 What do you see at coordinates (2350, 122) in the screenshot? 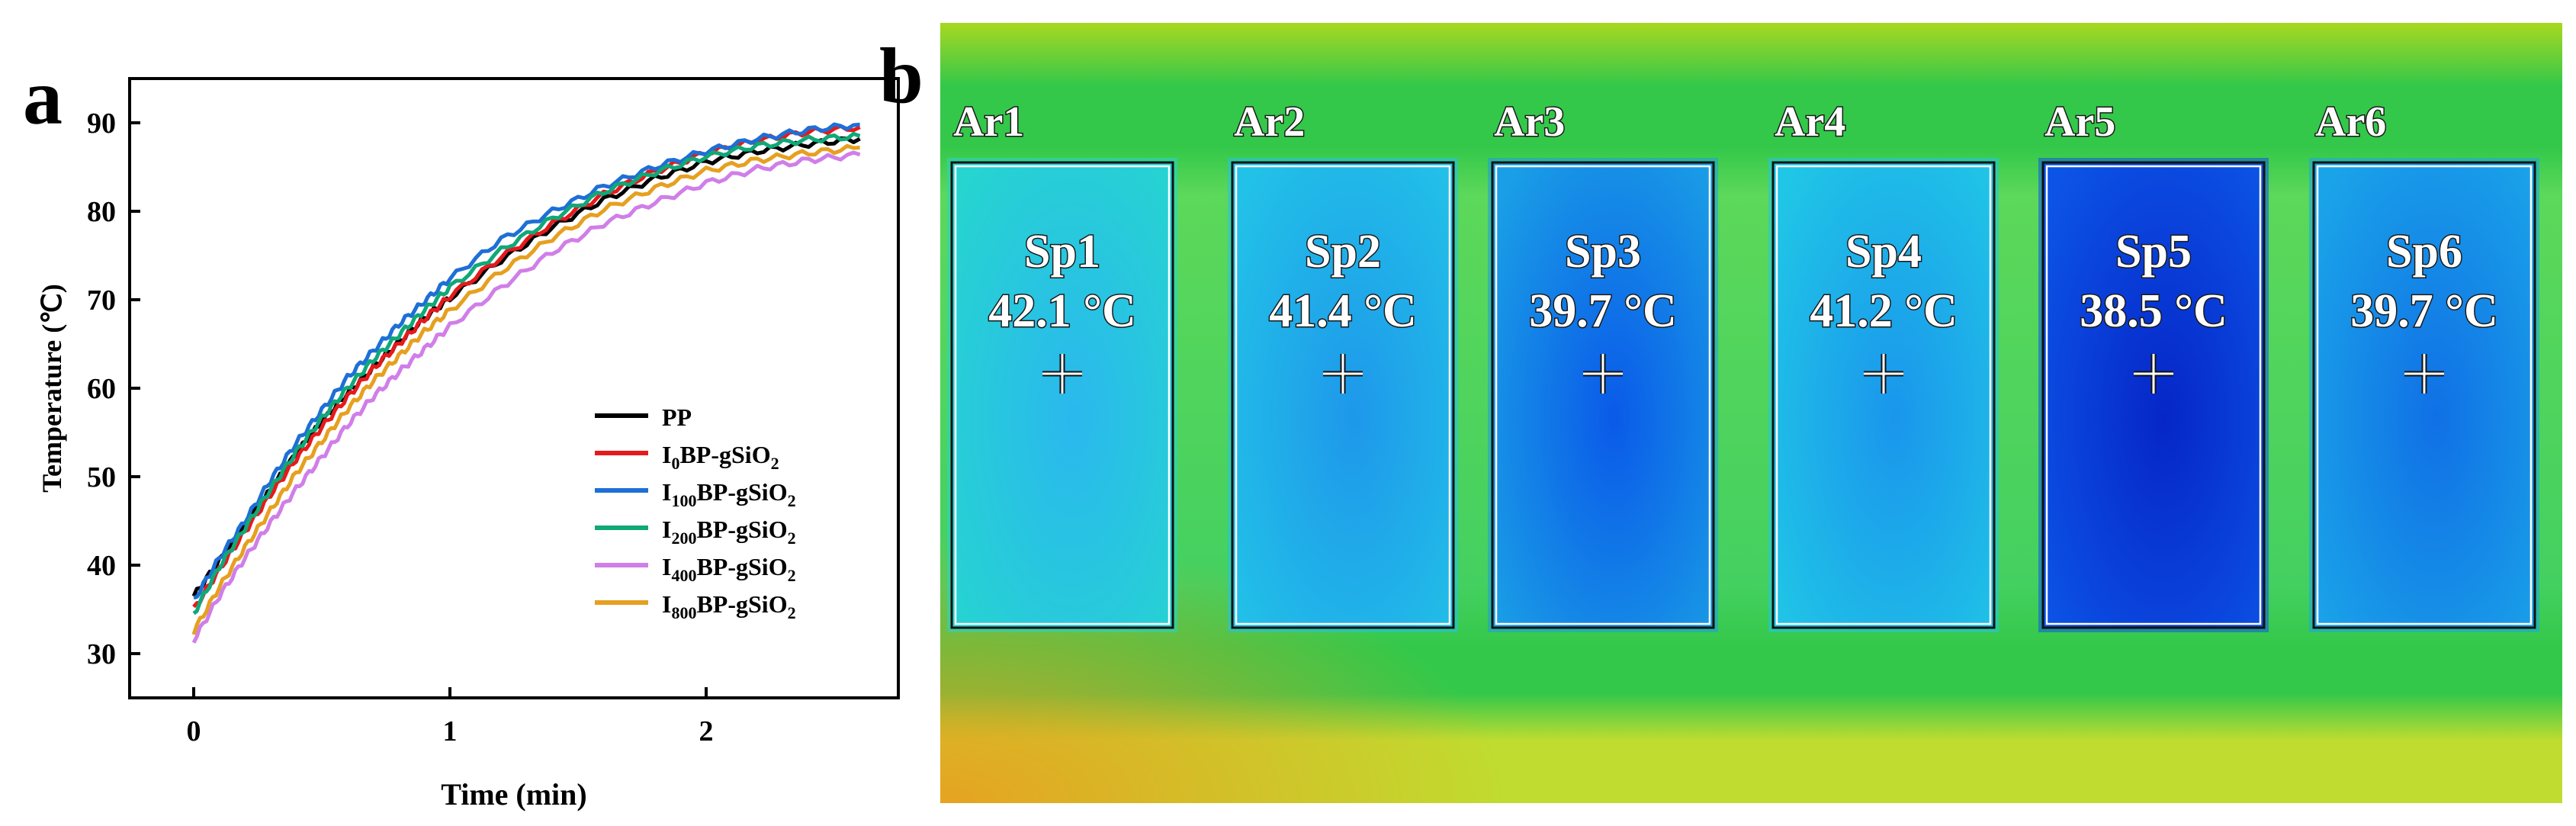
I see `area-label: Ar6` at bounding box center [2350, 122].